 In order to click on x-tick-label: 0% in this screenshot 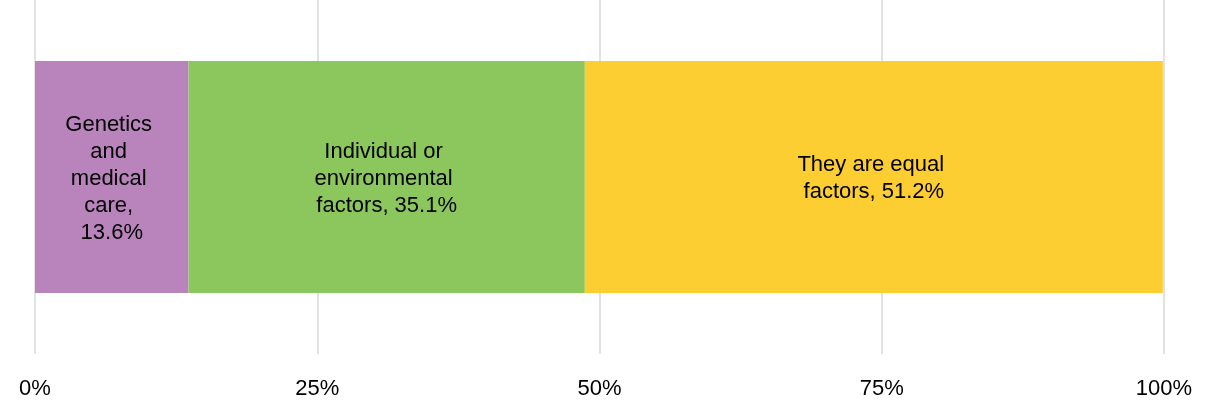, I will do `click(35, 387)`.